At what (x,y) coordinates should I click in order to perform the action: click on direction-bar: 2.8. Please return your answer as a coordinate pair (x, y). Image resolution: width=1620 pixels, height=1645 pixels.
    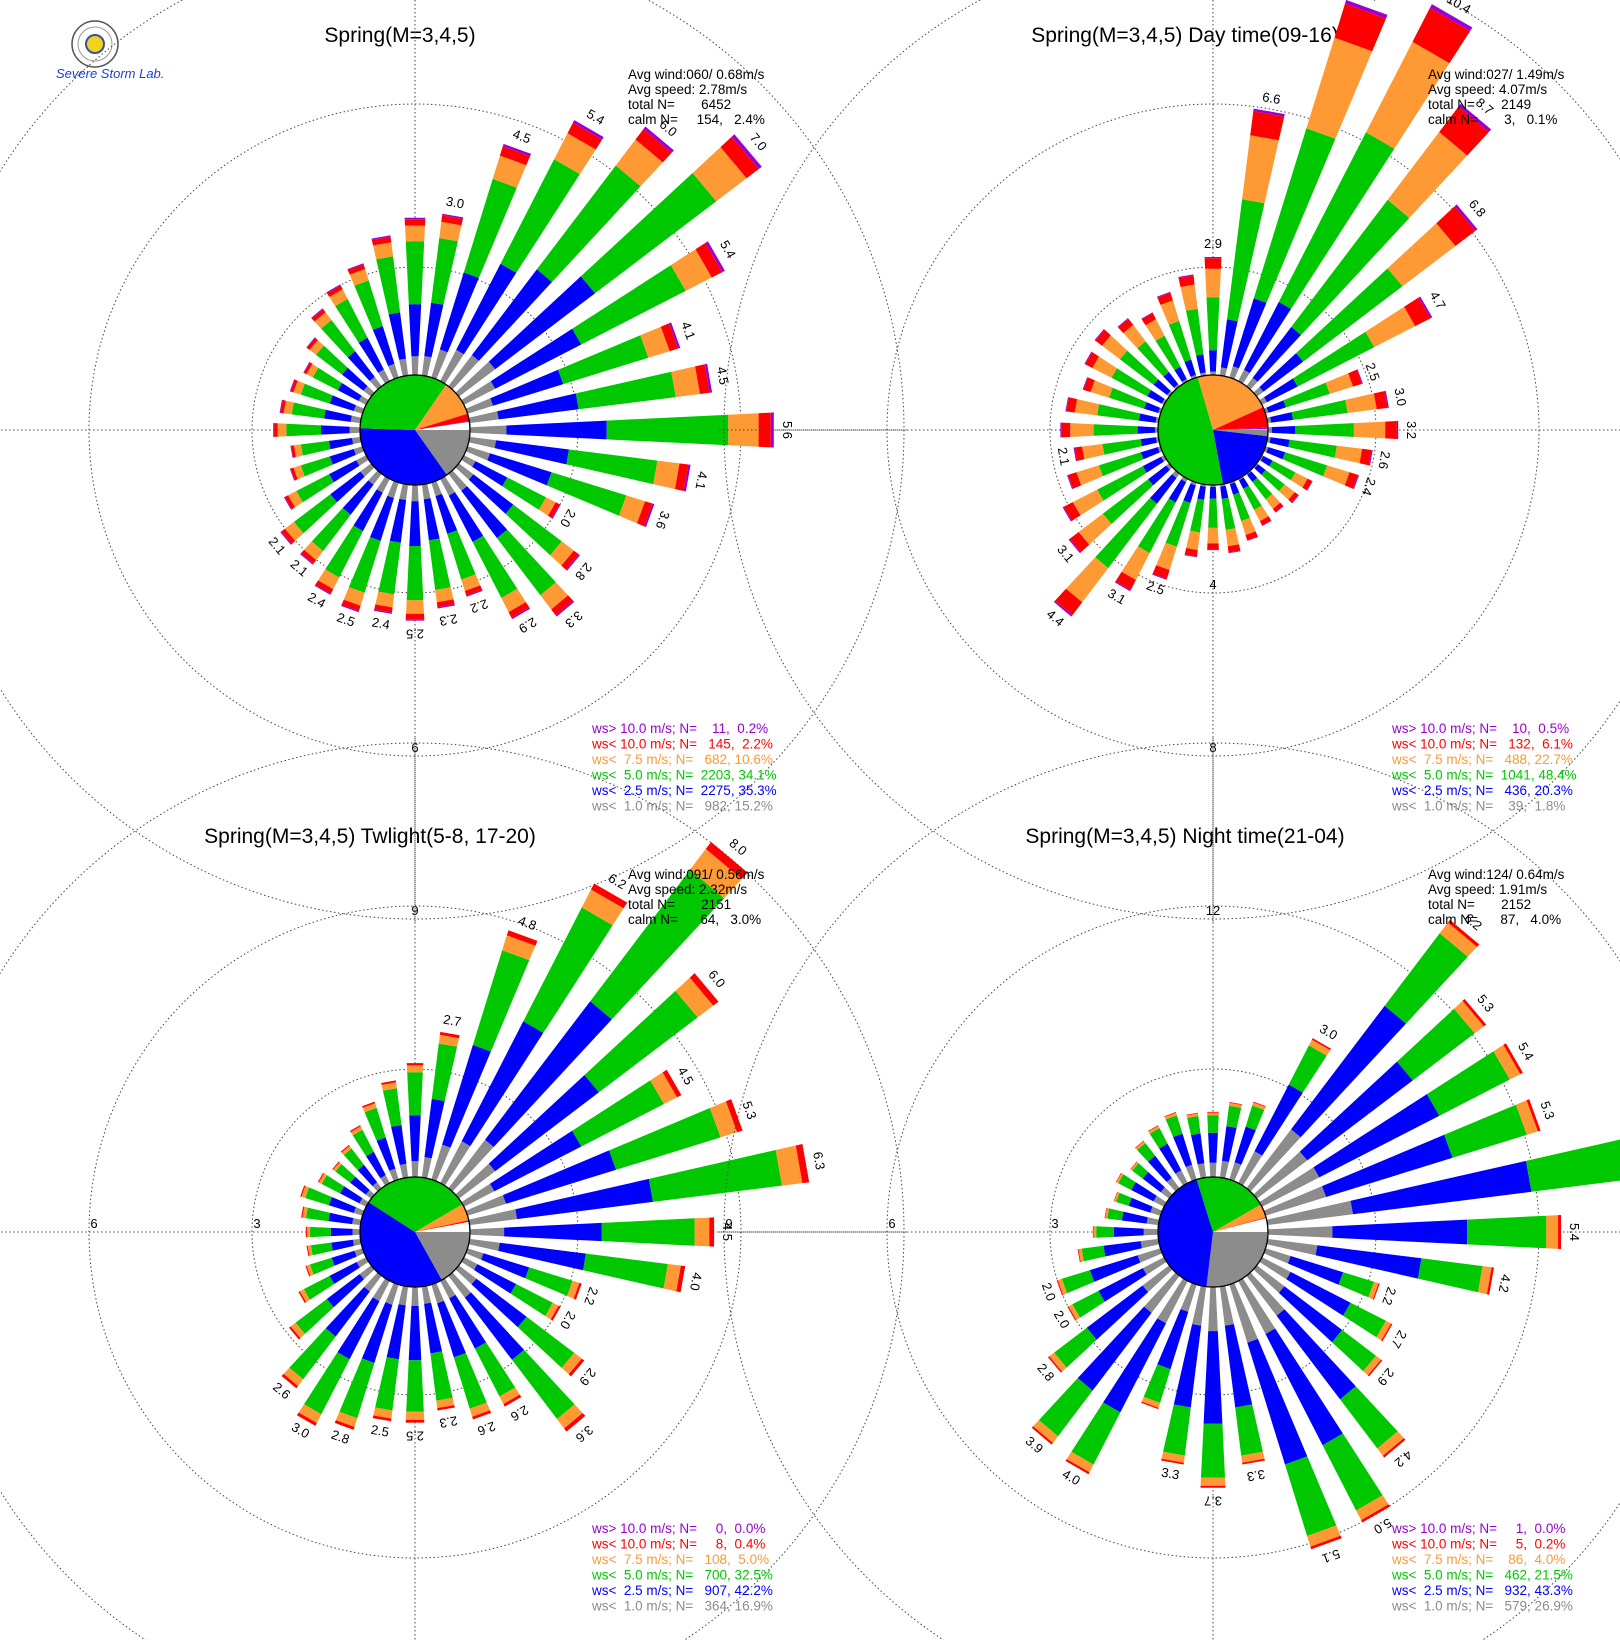
    Looking at the image, I should click on (364, 1364).